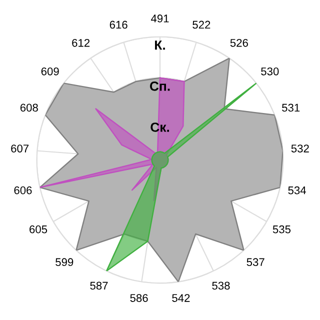  I want to click on spoke-label: 537, so click(255, 262).